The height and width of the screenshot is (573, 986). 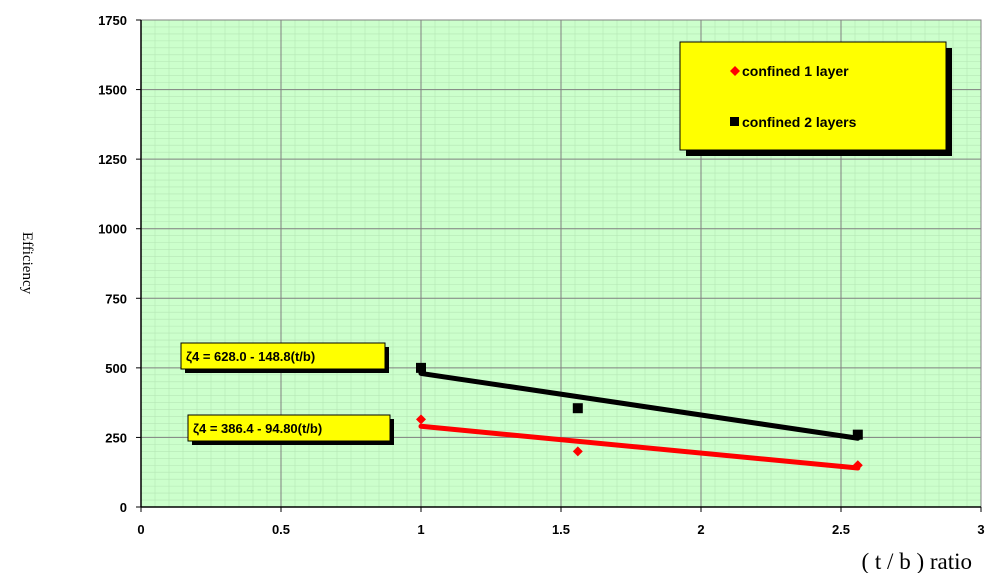 What do you see at coordinates (815, 98) in the screenshot?
I see `legend: confined 1 layer confined 2 layers` at bounding box center [815, 98].